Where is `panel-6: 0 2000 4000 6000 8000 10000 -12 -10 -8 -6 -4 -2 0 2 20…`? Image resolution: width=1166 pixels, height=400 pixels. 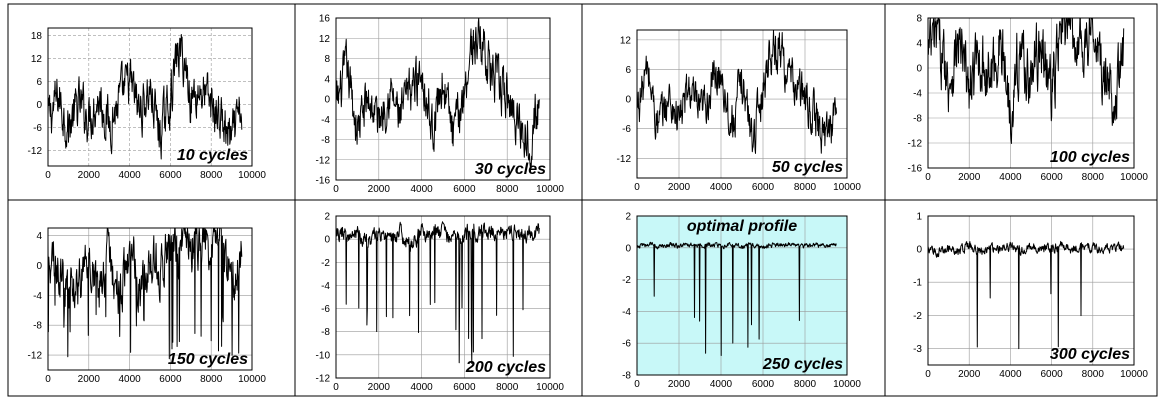 panel-6: 0 2000 4000 6000 8000 10000 -12 -10 -8 -6 -4 -2 0 2 20… is located at coordinates (440, 303).